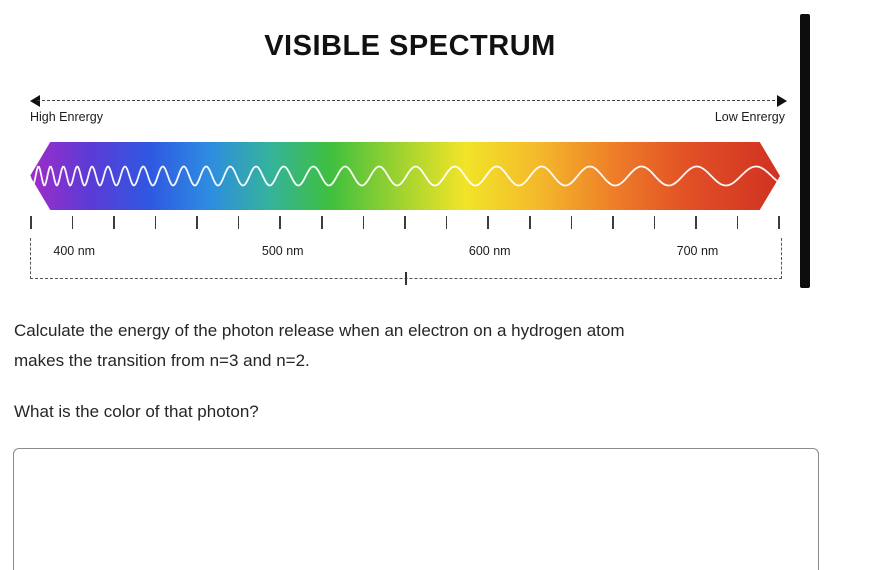 Image resolution: width=891 pixels, height=570 pixels. Describe the element at coordinates (406, 261) in the screenshot. I see `dashed-bracket` at that location.